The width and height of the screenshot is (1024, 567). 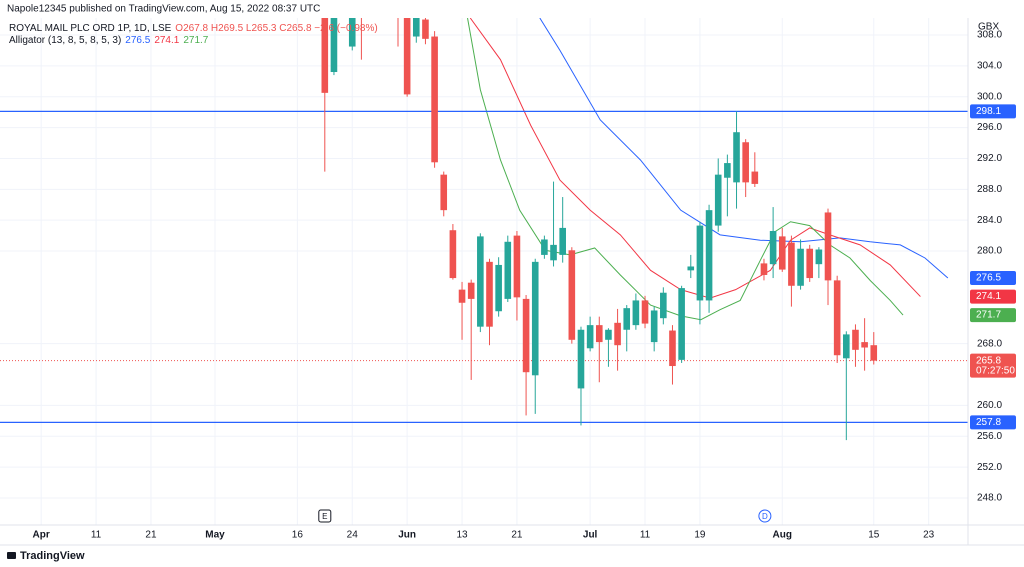 I want to click on x-tick-label: Aug, so click(x=782, y=535).